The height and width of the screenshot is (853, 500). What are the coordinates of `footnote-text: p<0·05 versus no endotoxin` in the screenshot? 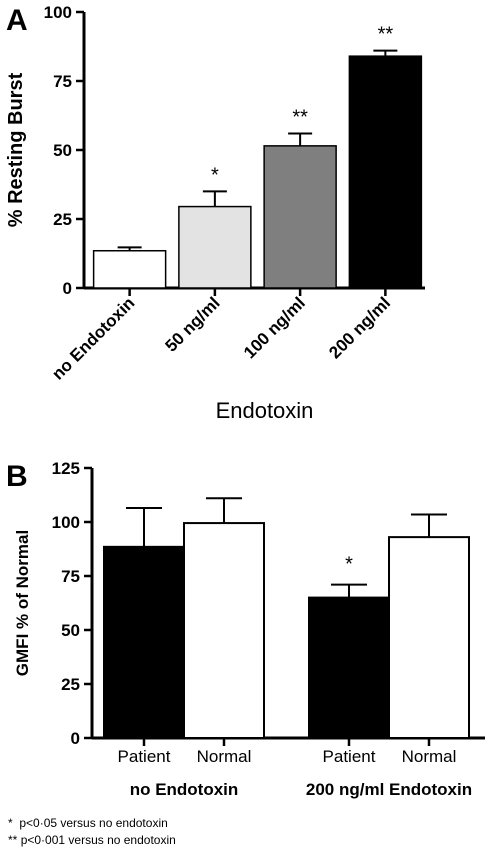 It's located at (93, 823).